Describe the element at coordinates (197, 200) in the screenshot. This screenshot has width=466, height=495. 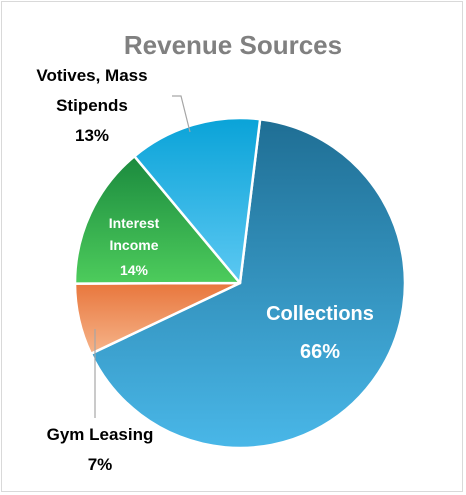
I see `pie-slice-votives-mass-stipends` at that location.